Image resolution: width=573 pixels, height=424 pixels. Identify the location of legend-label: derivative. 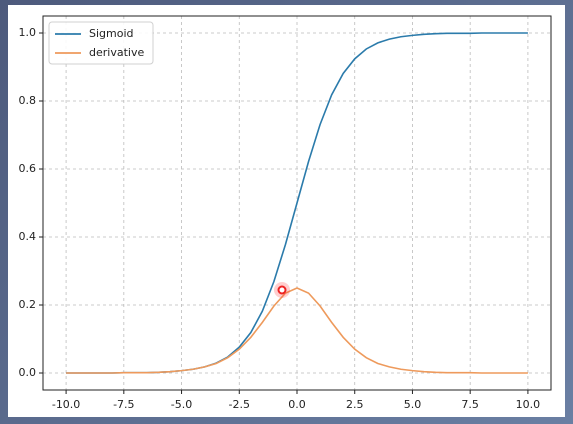
(116, 52).